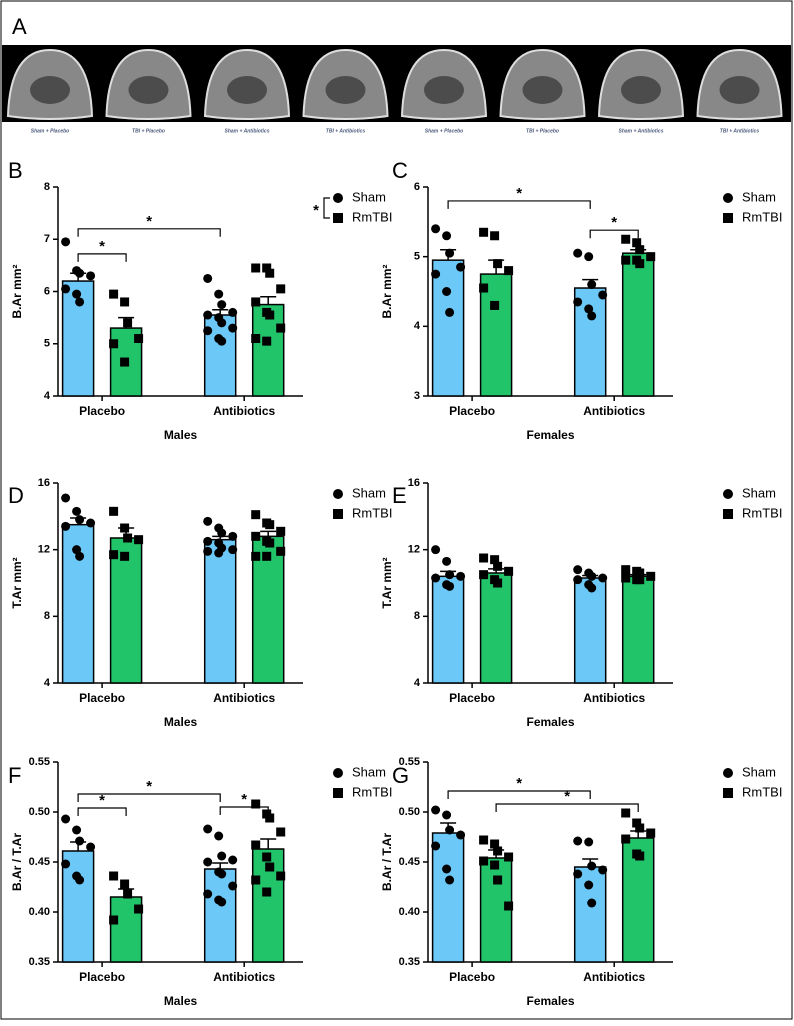 The height and width of the screenshot is (1026, 794). I want to click on legend-label: RmTBI, so click(762, 791).